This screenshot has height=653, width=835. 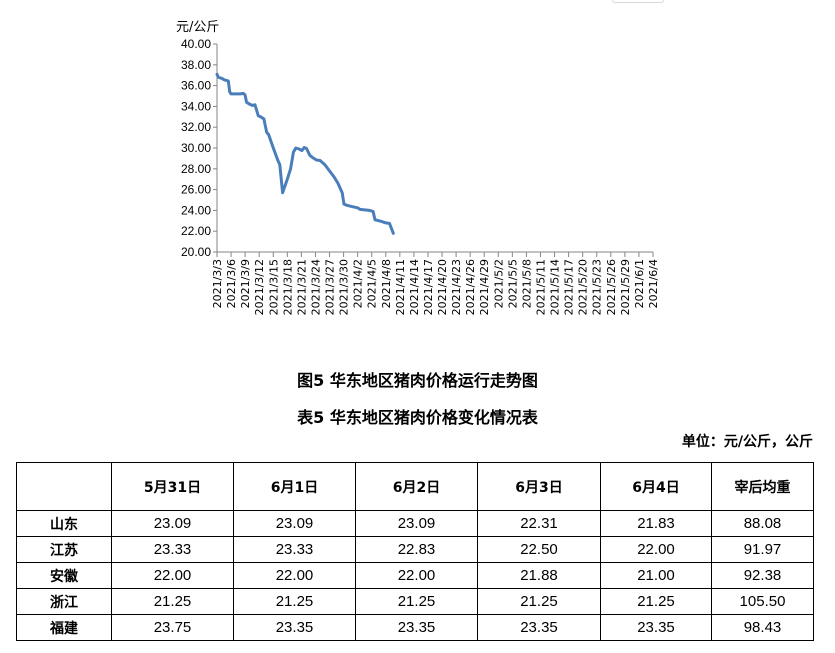 I want to click on header-cell-jun2: 6月2日, so click(x=416, y=486).